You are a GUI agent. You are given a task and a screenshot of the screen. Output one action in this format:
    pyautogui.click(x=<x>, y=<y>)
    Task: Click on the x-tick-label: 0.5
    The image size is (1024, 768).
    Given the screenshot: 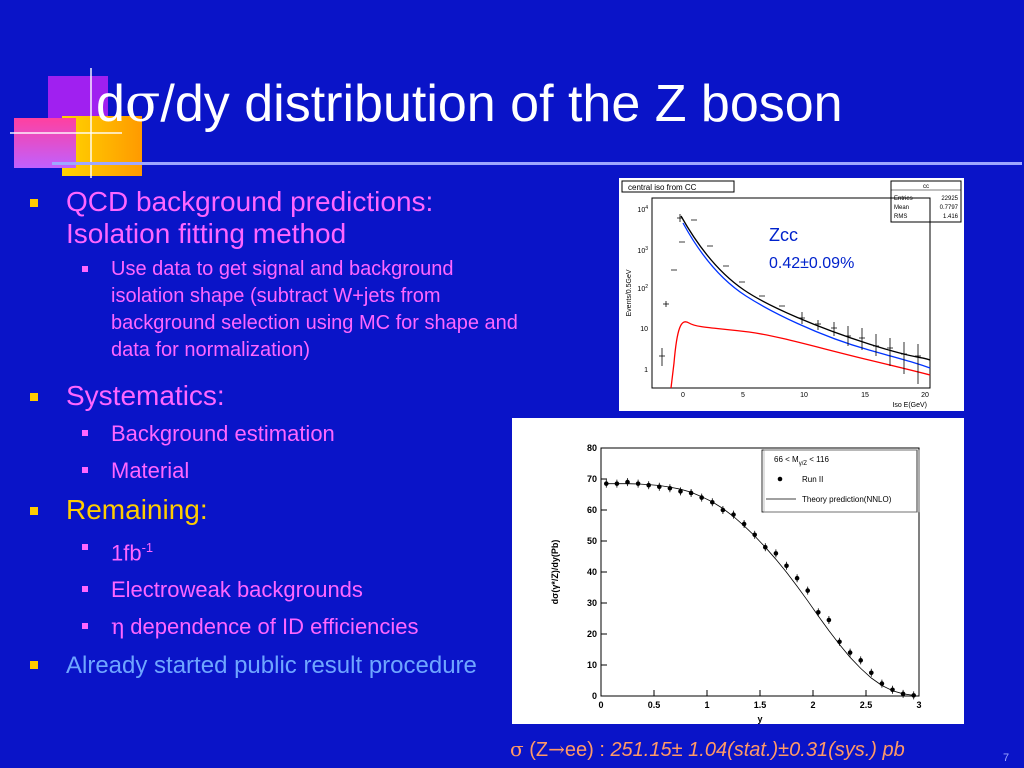 What is the action you would take?
    pyautogui.click(x=654, y=705)
    